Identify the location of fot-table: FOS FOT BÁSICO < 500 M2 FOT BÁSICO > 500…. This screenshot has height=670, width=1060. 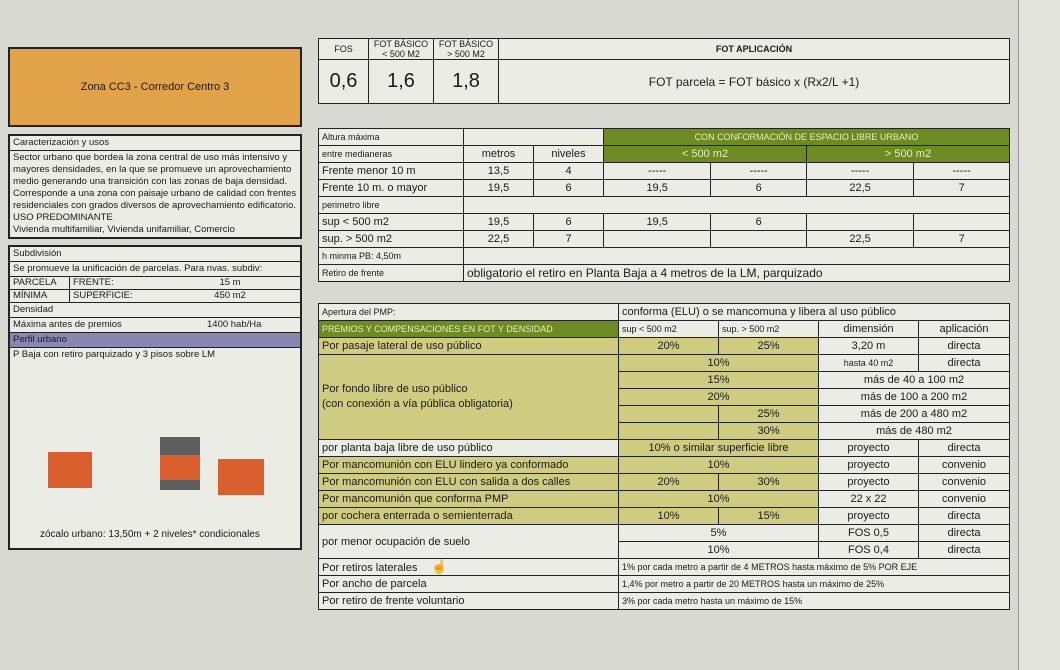
(664, 71).